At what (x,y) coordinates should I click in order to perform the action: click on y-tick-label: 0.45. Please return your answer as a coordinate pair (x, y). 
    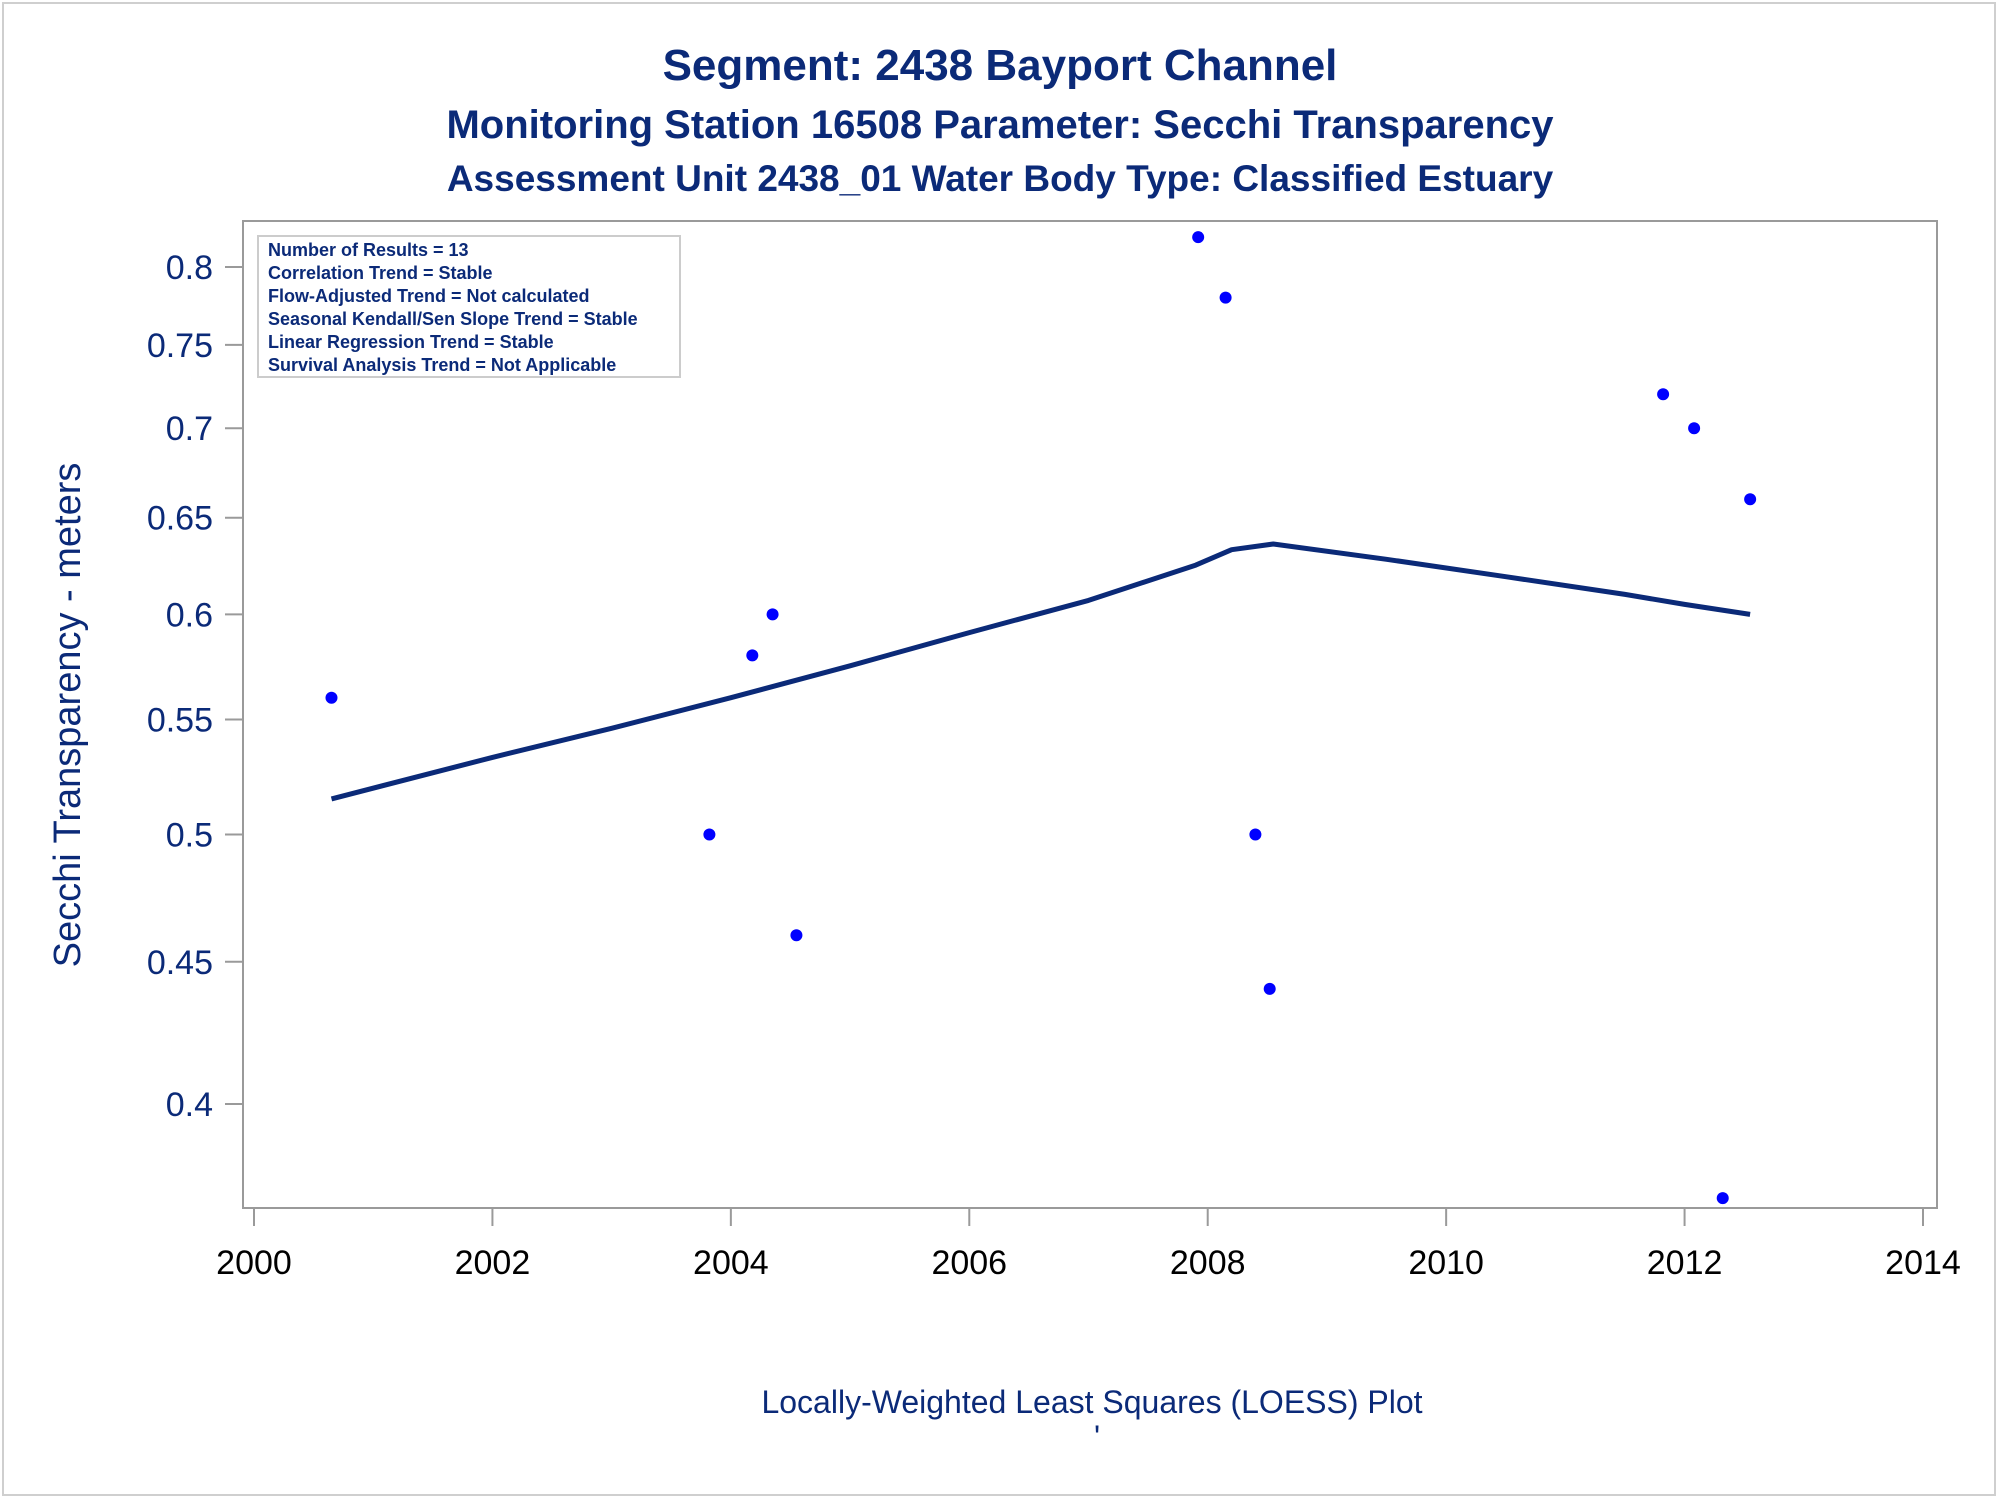
    Looking at the image, I should click on (180, 963).